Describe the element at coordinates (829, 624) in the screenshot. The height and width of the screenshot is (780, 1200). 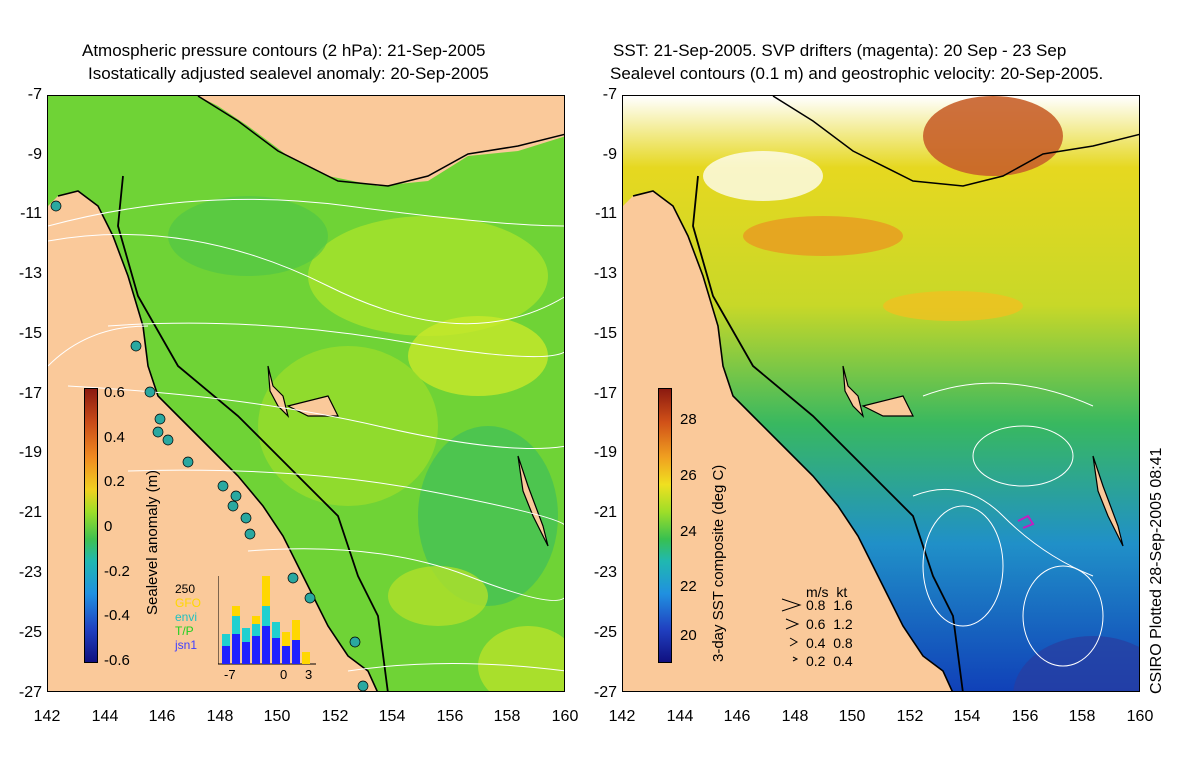
I see `velocity-legend-row: 0.6 1.2` at that location.